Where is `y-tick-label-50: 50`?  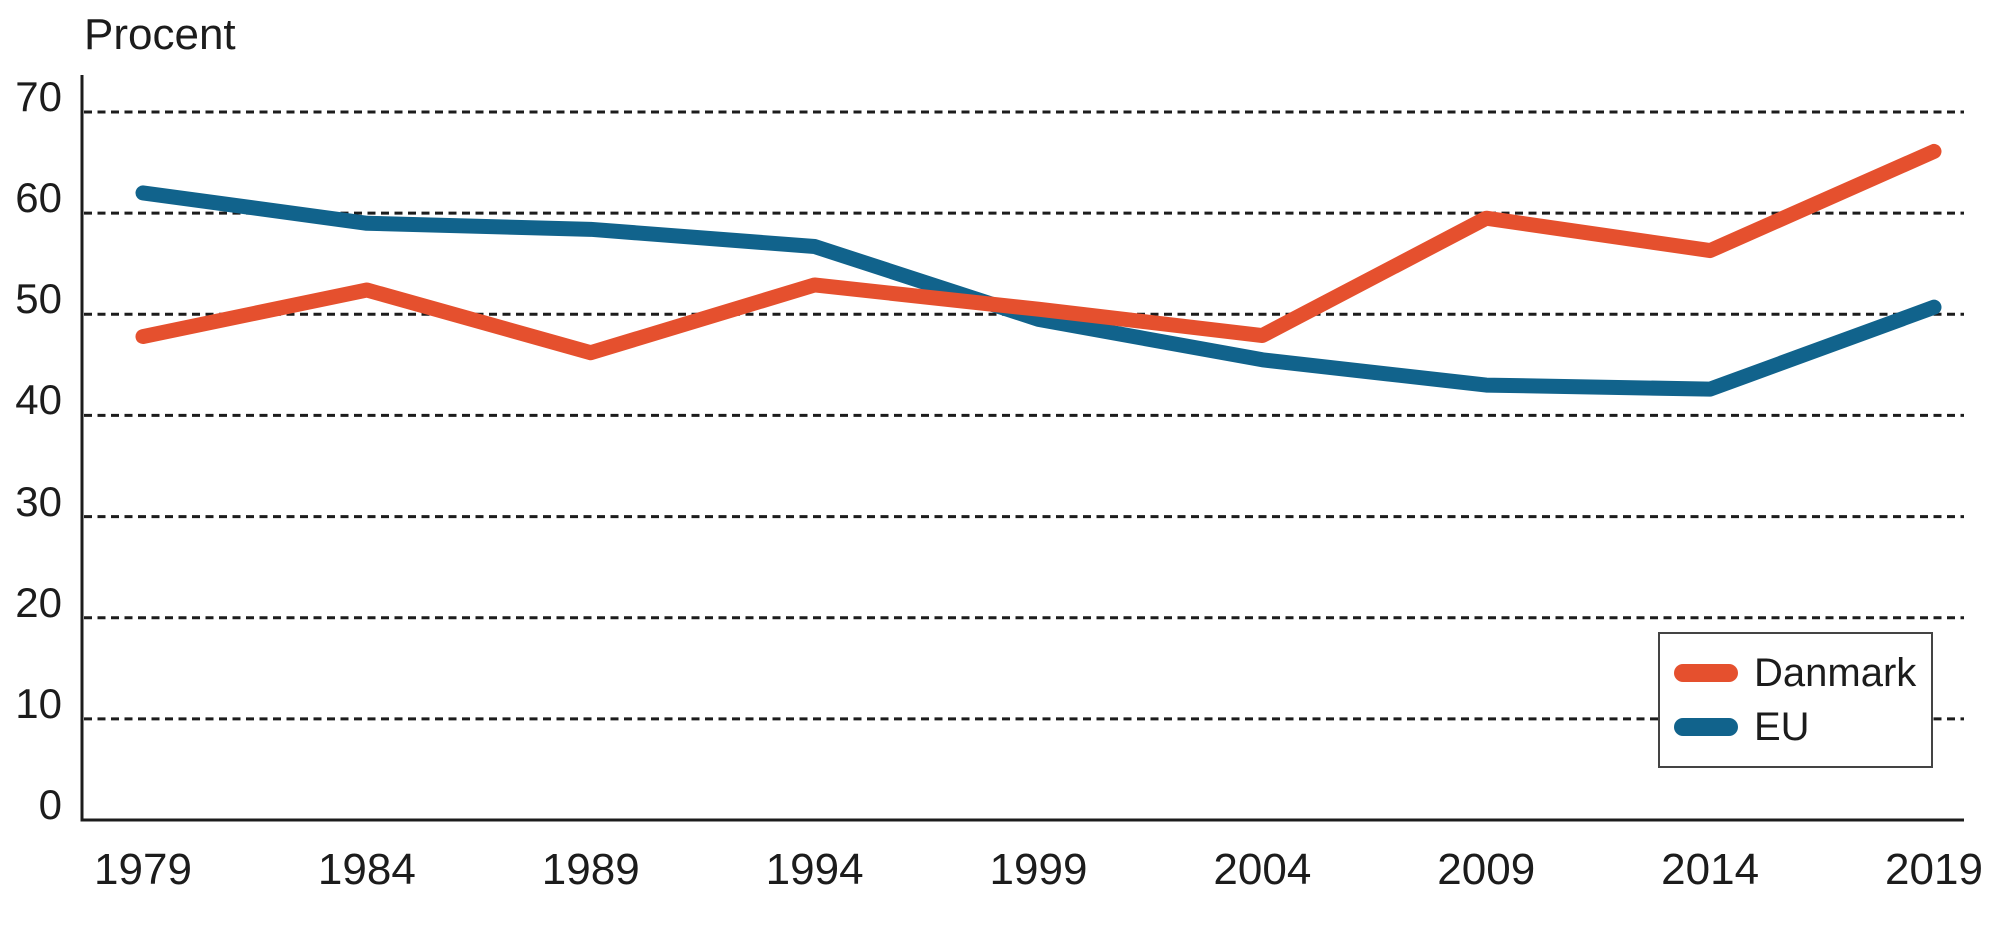
y-tick-label-50: 50 is located at coordinates (38, 299).